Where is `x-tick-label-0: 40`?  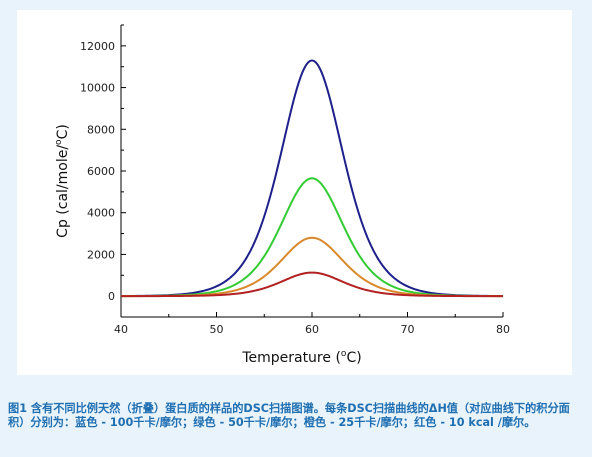 x-tick-label-0: 40 is located at coordinates (121, 329).